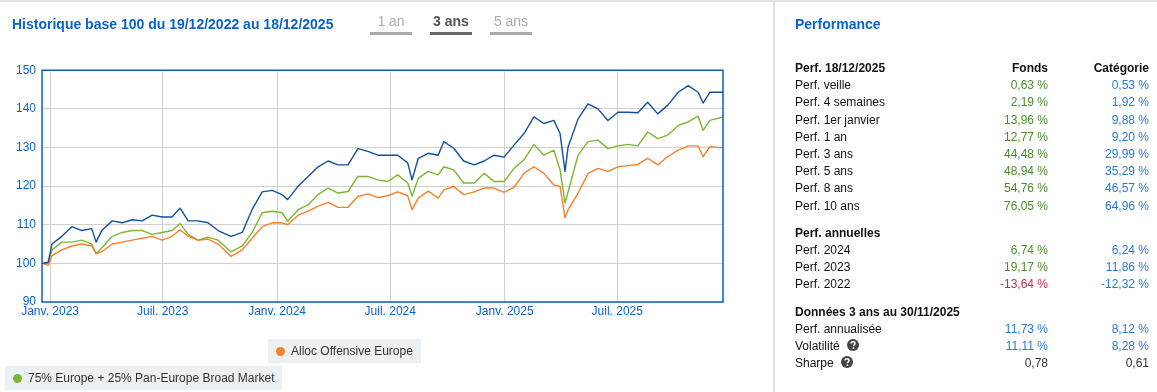  Describe the element at coordinates (26, 224) in the screenshot. I see `y-tick-label: 110` at that location.